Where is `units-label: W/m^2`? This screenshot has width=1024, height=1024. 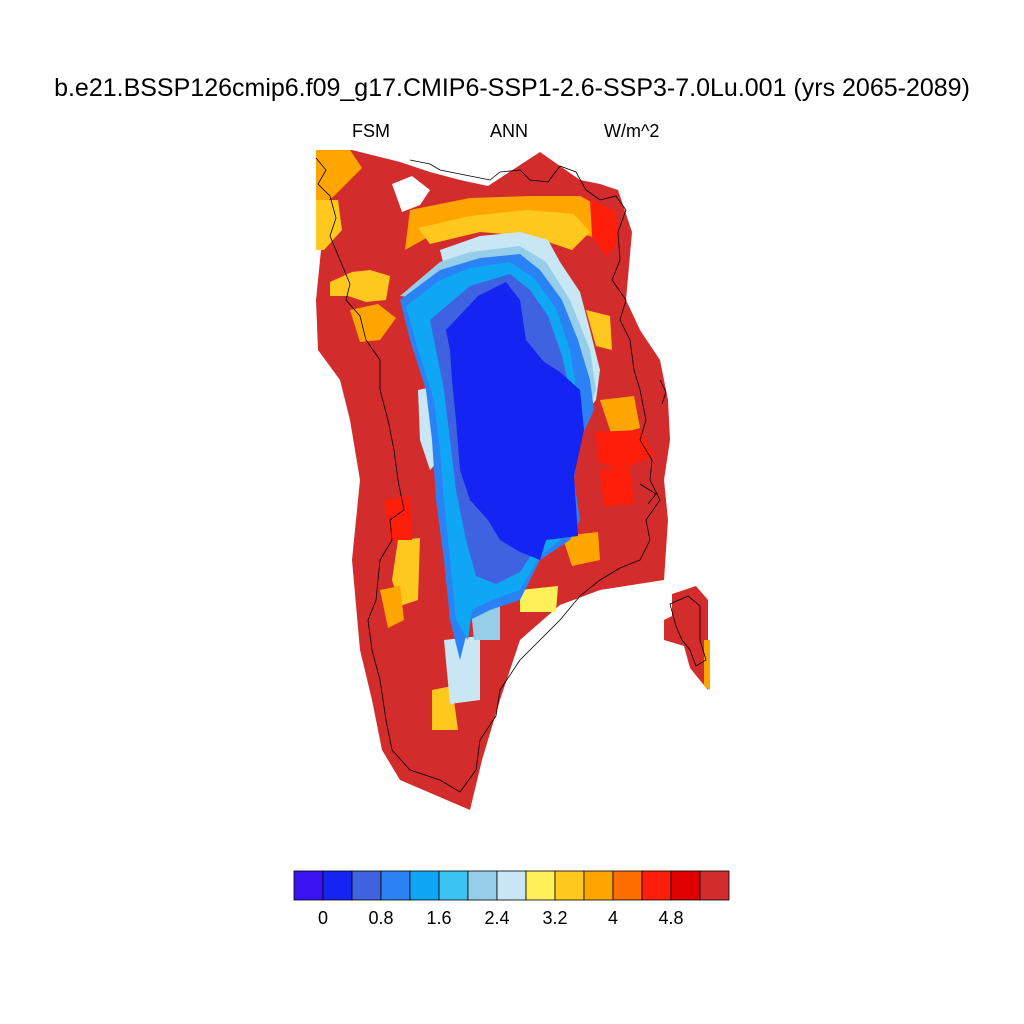 units-label: W/m^2 is located at coordinates (632, 131).